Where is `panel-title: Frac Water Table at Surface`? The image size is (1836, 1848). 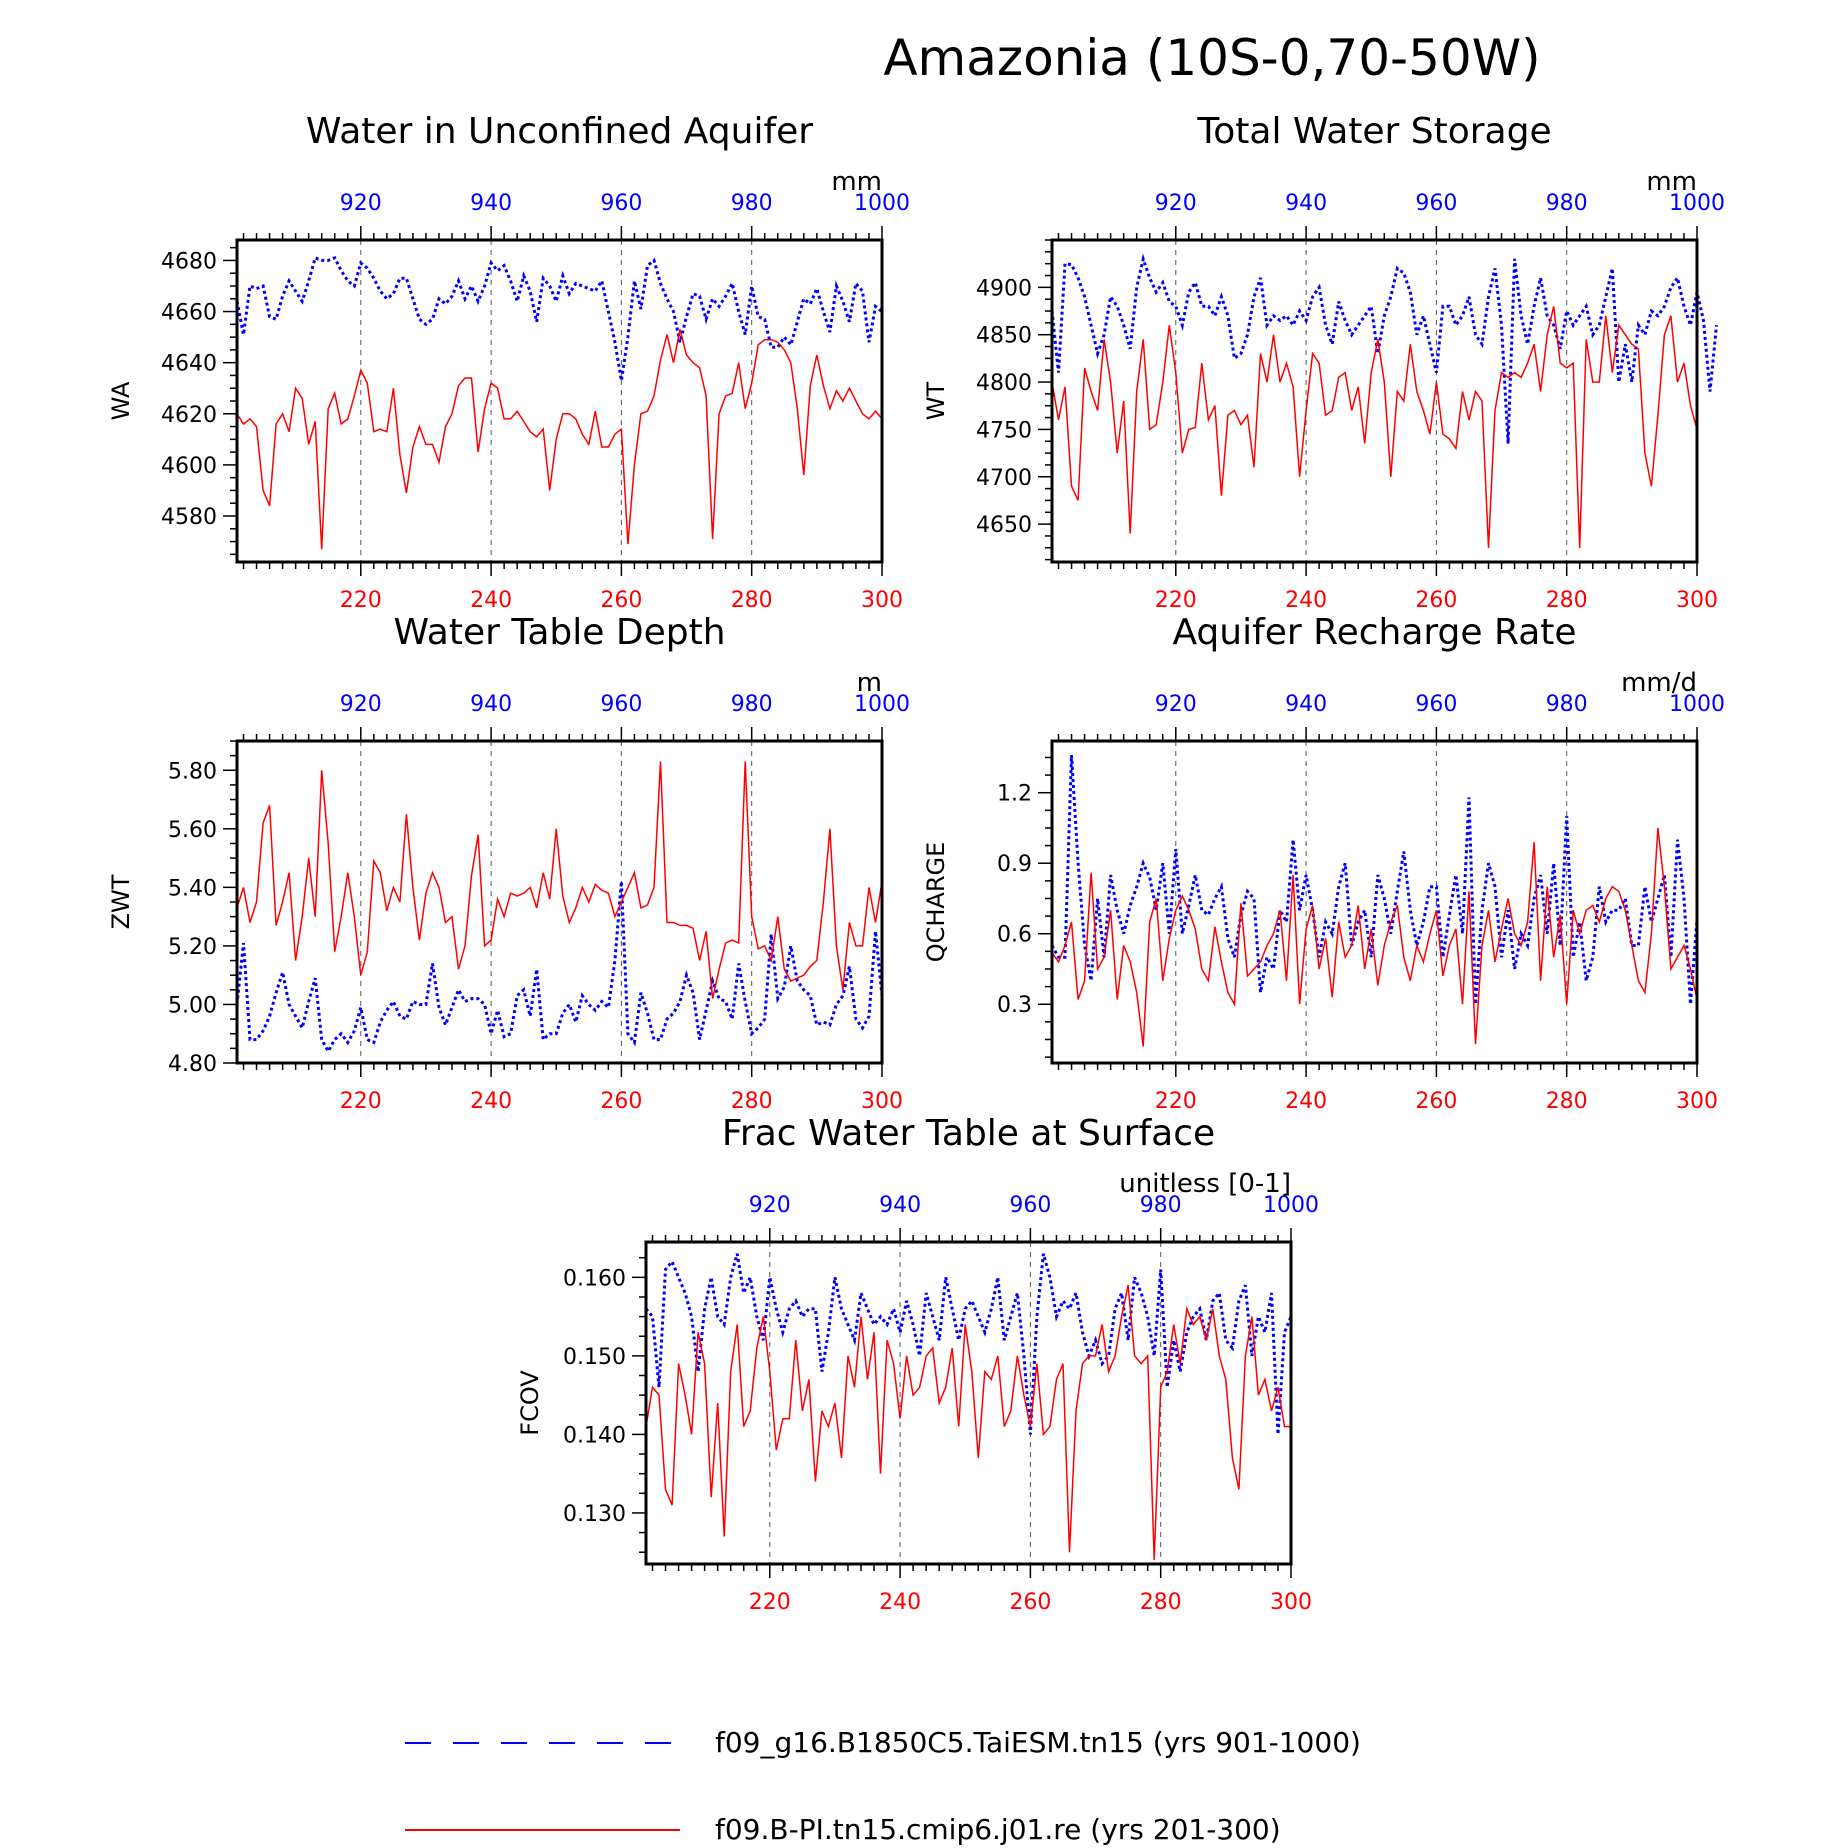 panel-title: Frac Water Table at Surface is located at coordinates (968, 1133).